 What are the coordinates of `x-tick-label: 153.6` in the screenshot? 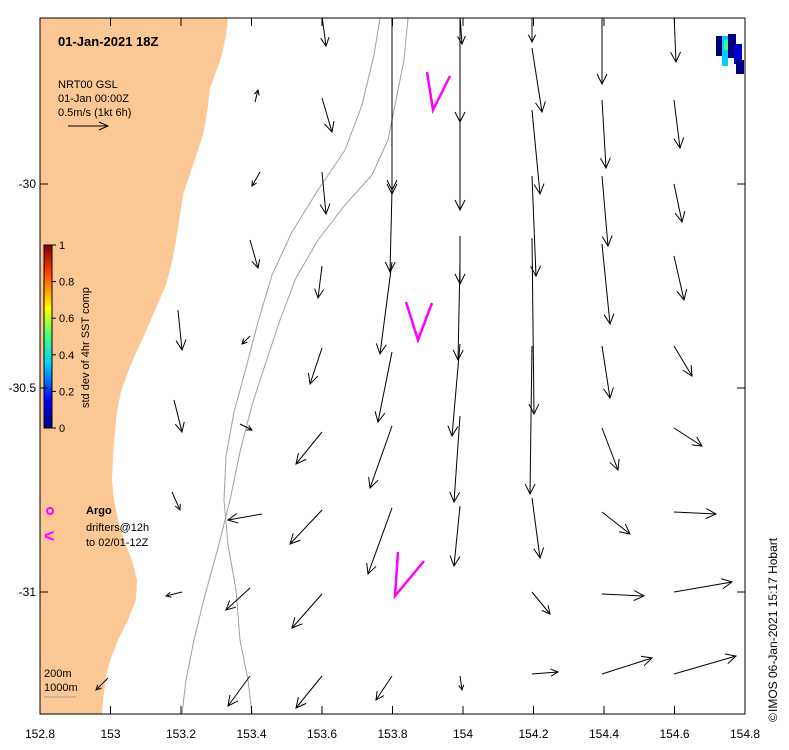 It's located at (322, 734).